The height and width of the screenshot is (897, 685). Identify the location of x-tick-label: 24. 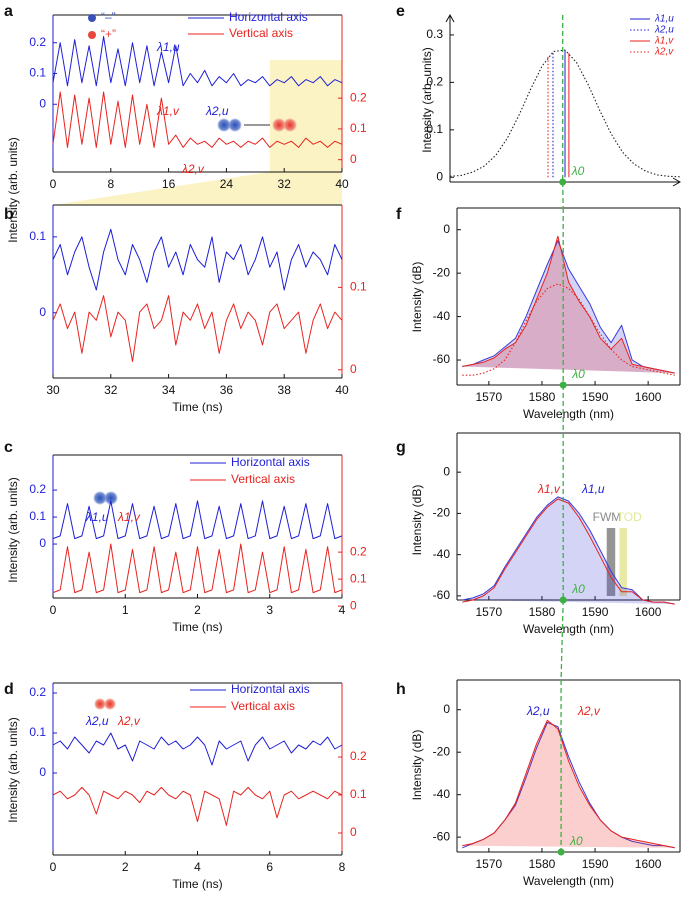
(227, 184).